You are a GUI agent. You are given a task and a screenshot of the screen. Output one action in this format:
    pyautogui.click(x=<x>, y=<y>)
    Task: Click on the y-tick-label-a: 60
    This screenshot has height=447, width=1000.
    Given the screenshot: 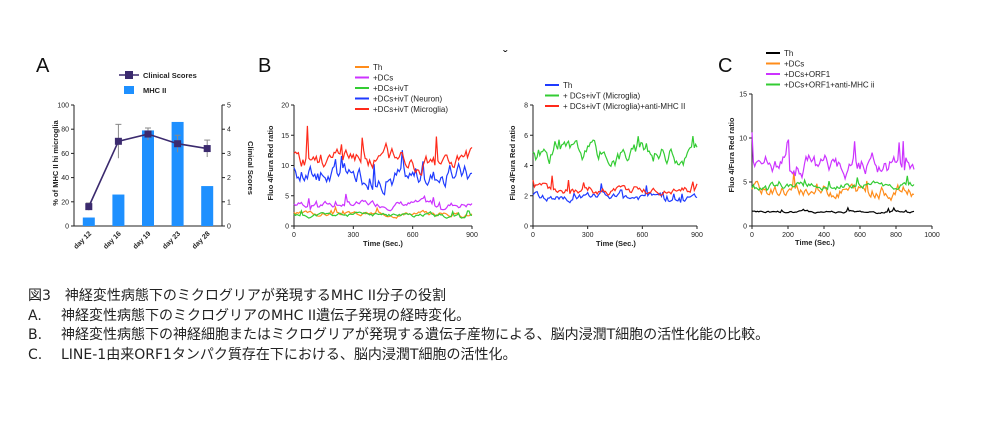 What is the action you would take?
    pyautogui.click(x=65, y=154)
    